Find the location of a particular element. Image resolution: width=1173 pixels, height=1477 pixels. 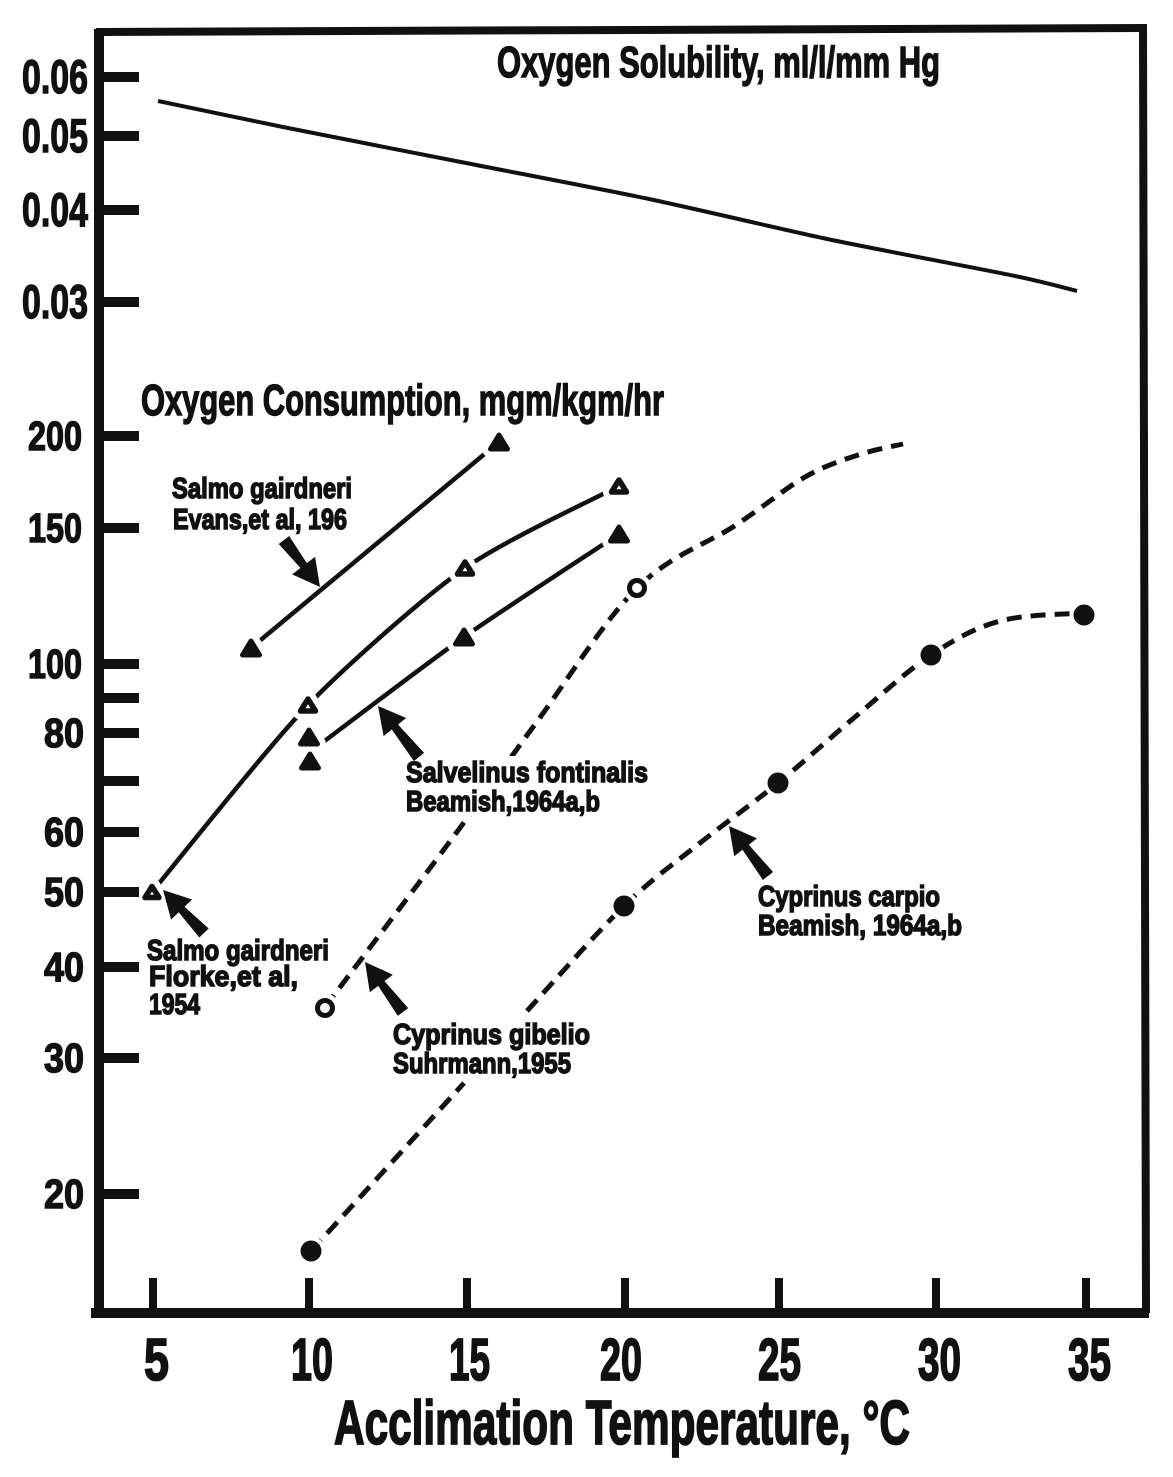

svg-text: 10 is located at coordinates (312, 1360).